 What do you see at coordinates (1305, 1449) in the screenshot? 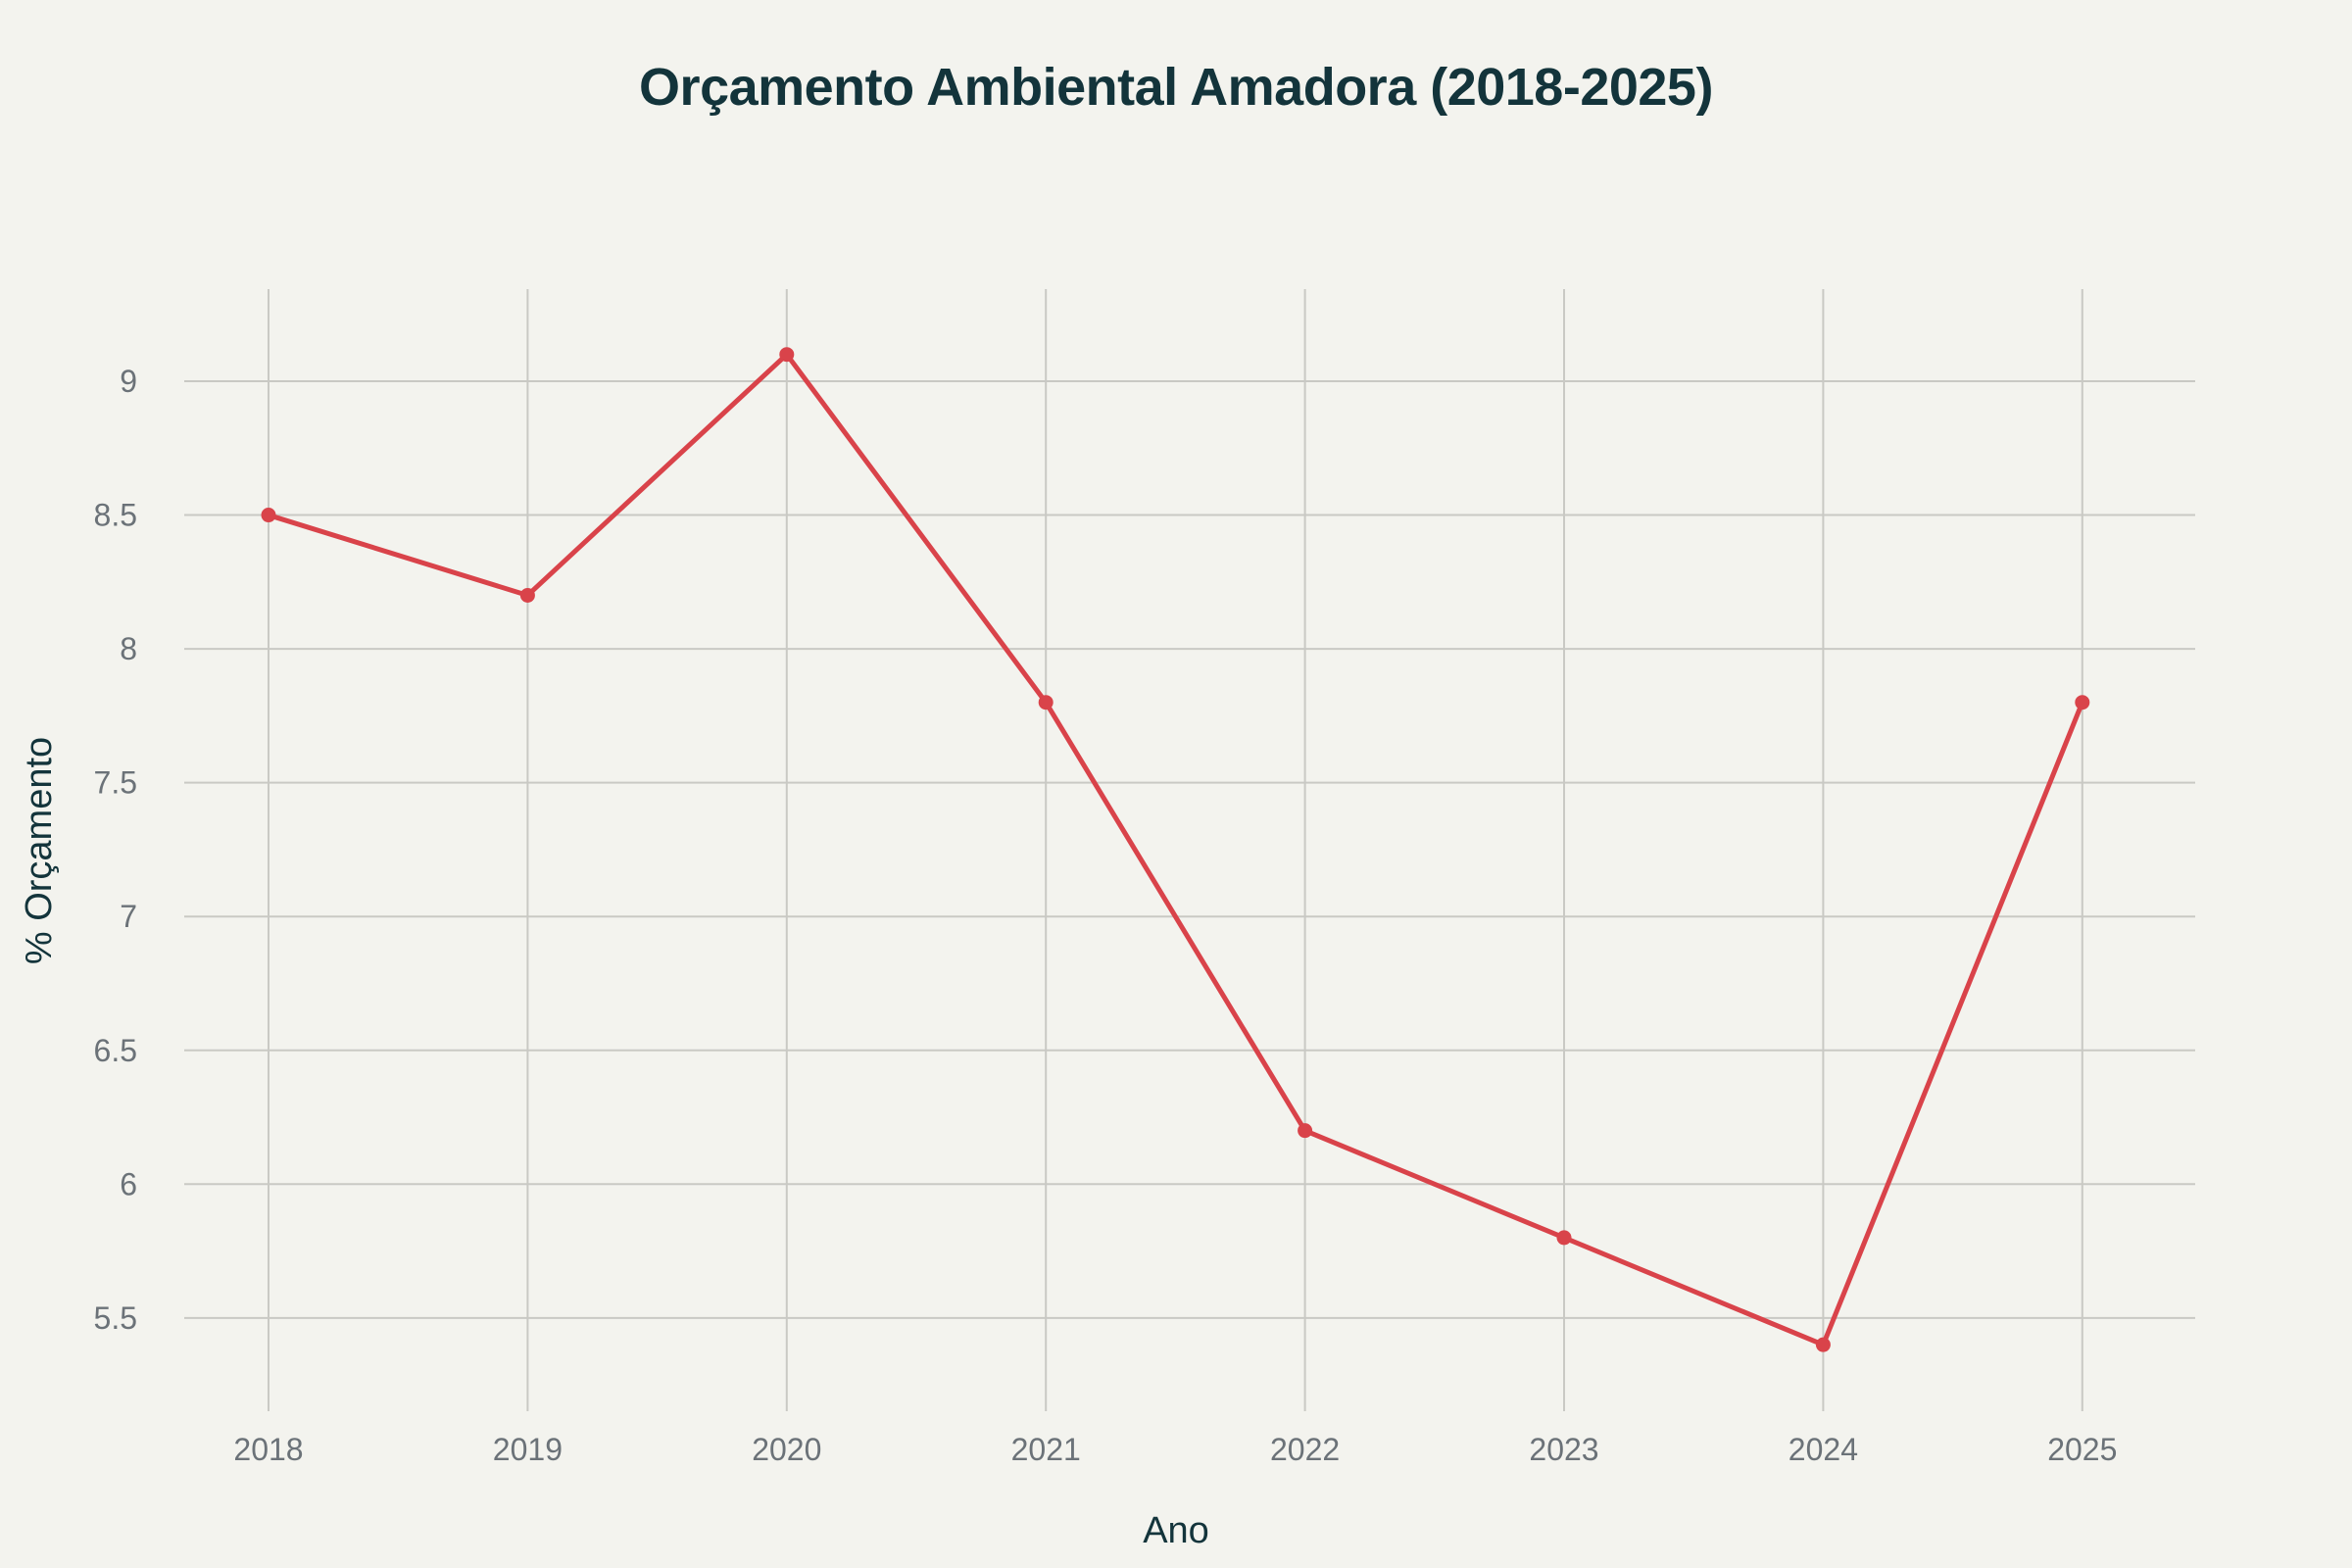
I see `x-tick-label: 2022` at bounding box center [1305, 1449].